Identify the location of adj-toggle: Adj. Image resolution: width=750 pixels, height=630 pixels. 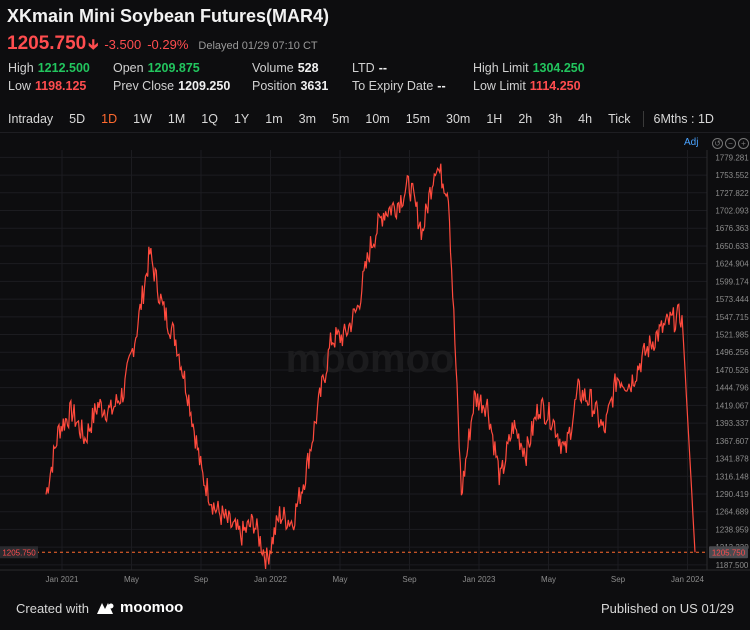
(691, 142).